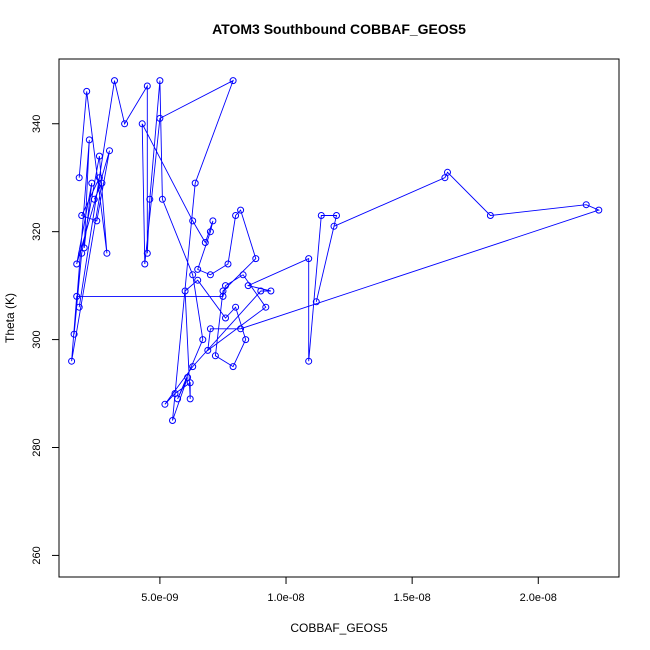  I want to click on y-axis-label: Theta (K), so click(10, 318).